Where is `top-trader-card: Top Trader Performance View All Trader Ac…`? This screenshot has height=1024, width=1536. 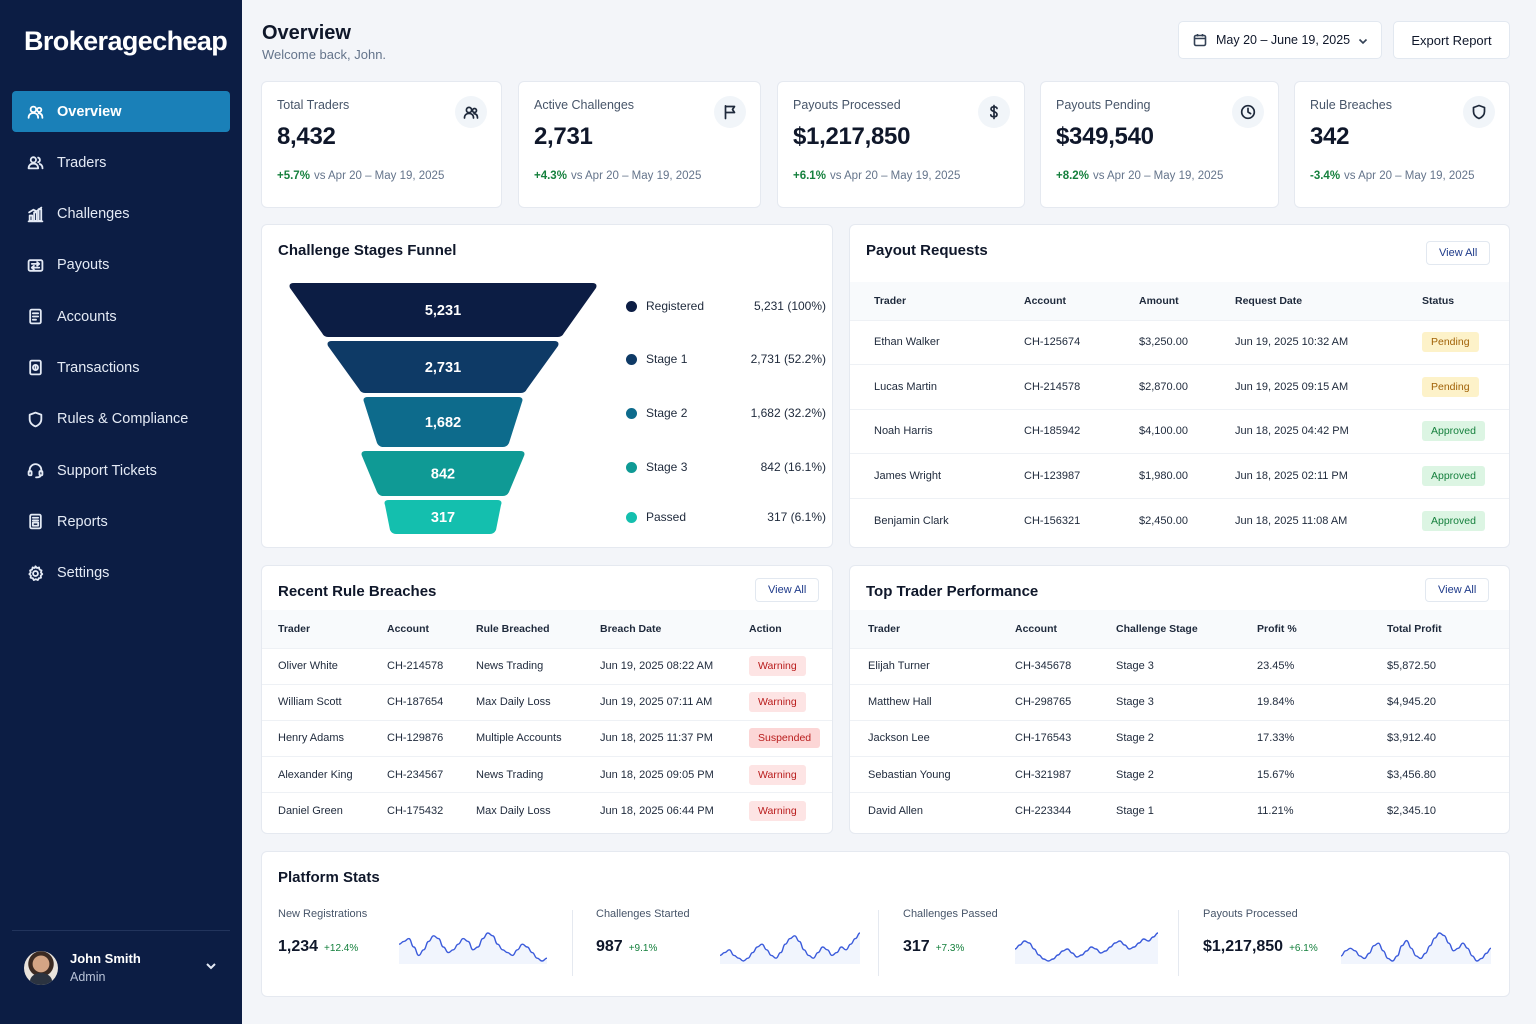 top-trader-card: Top Trader Performance View All Trader Ac… is located at coordinates (1179, 699).